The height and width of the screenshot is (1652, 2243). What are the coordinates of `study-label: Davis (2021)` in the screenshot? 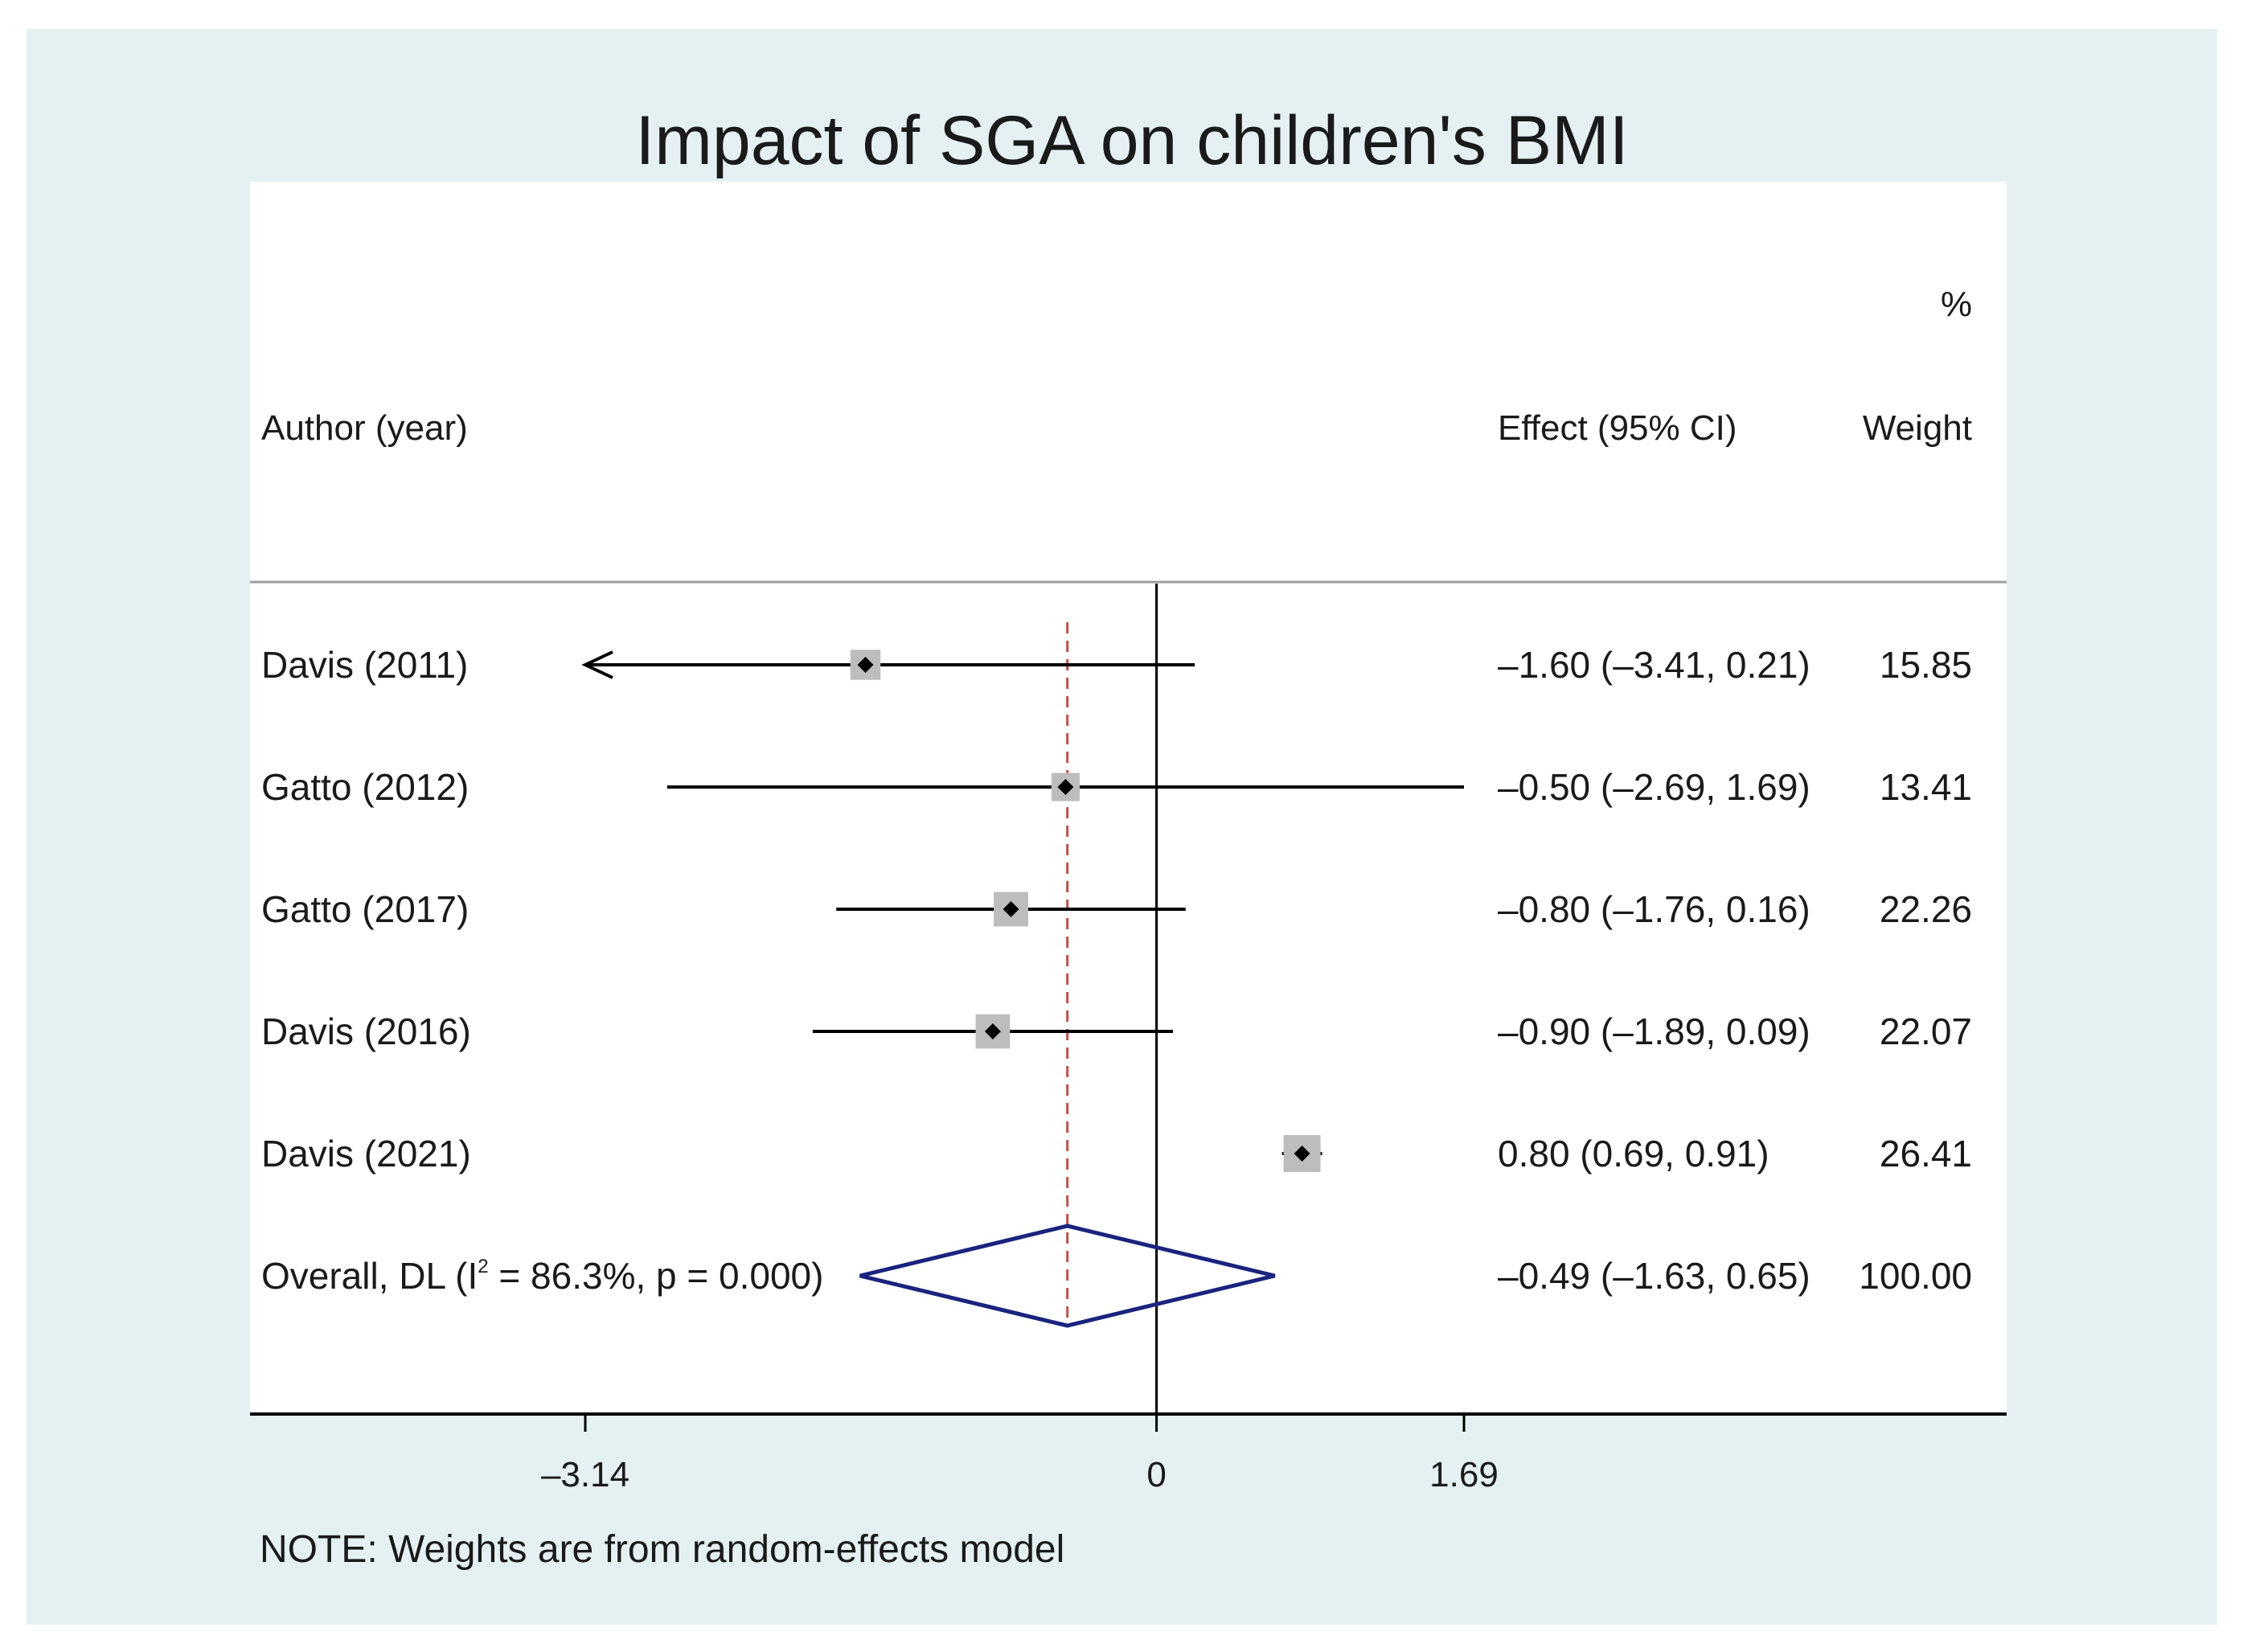 It's located at (366, 1153).